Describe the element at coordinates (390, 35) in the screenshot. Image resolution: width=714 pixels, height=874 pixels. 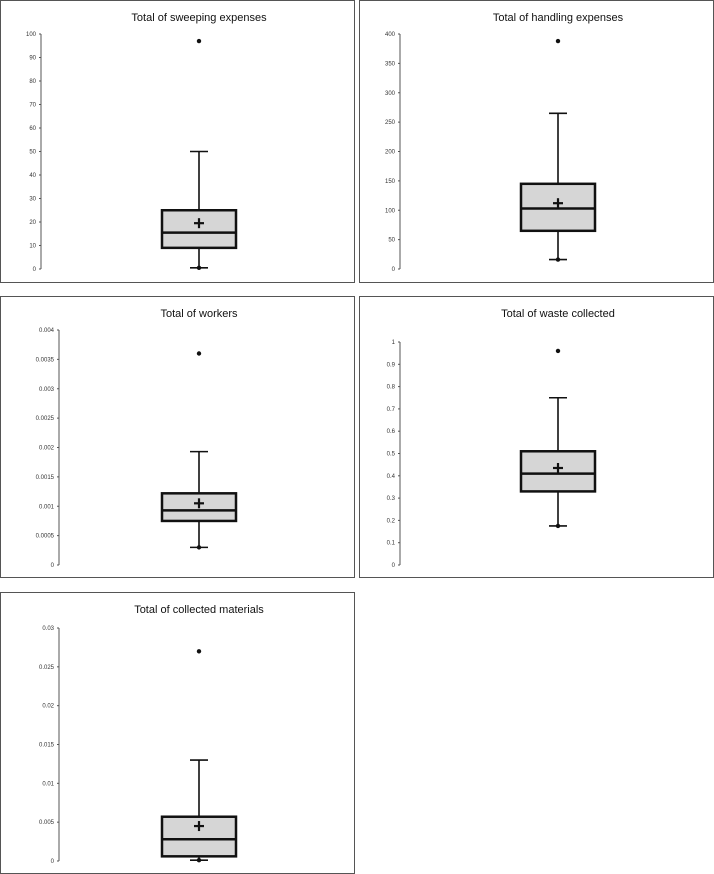
I see `y-tick-label: 400` at that location.